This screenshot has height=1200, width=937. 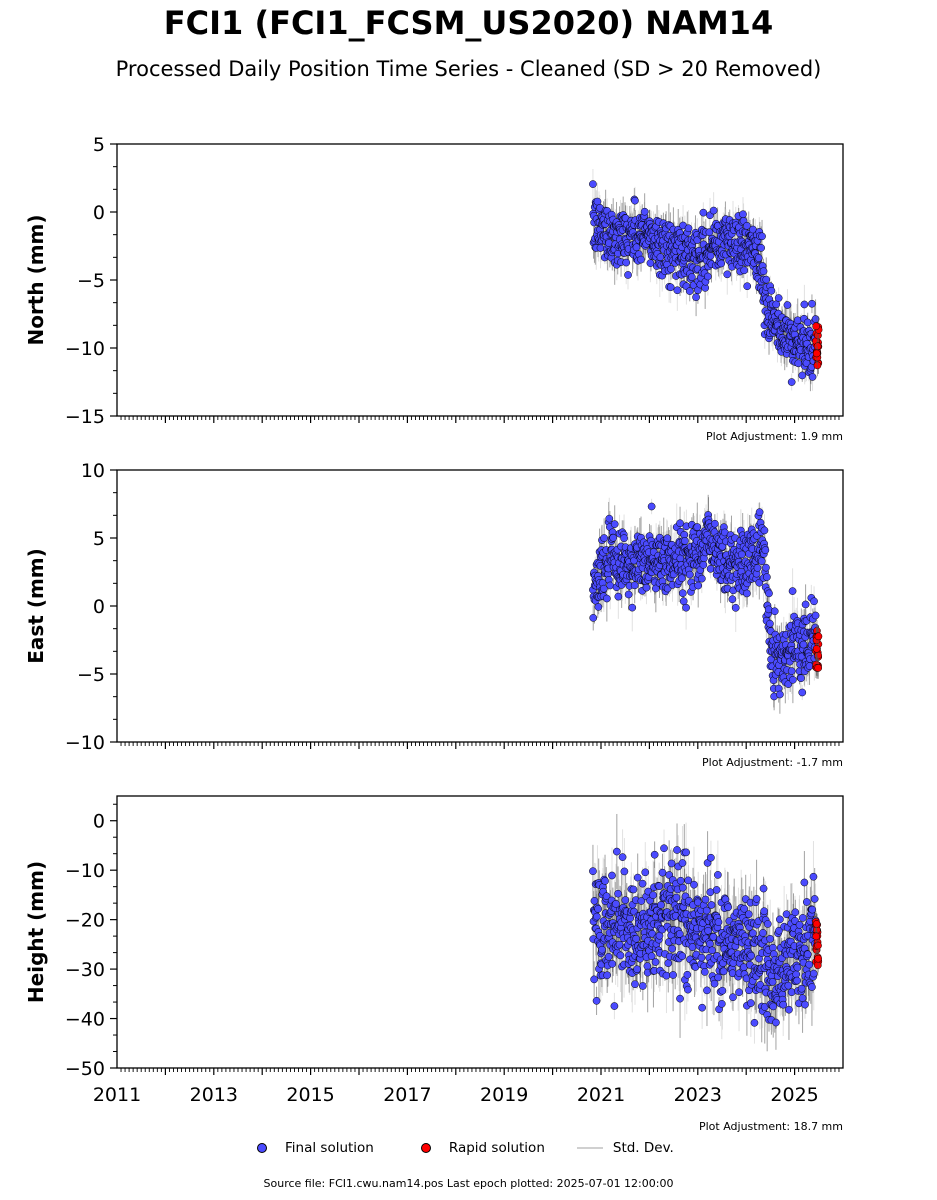 I want to click on y-tick-label: −5, so click(x=91, y=281).